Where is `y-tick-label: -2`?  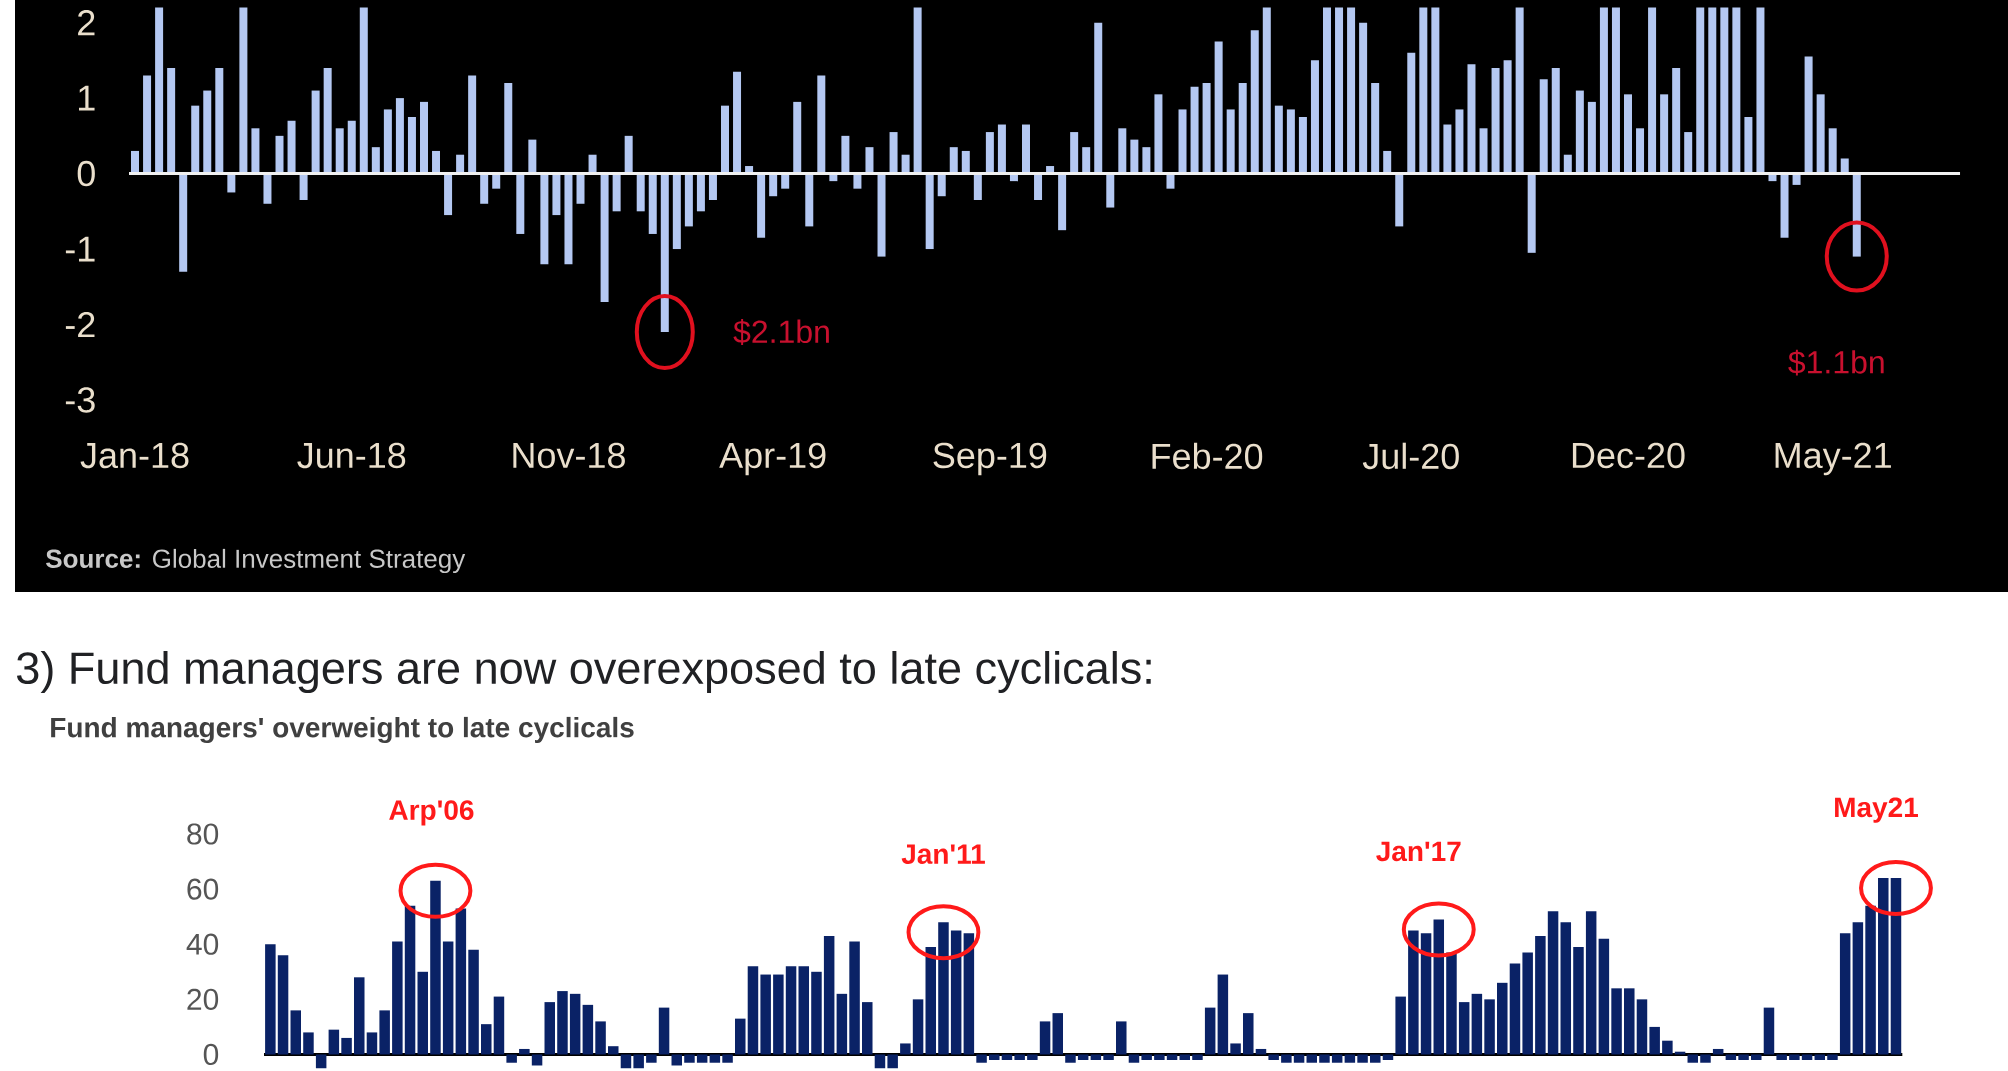
y-tick-label: -2 is located at coordinates (80, 324).